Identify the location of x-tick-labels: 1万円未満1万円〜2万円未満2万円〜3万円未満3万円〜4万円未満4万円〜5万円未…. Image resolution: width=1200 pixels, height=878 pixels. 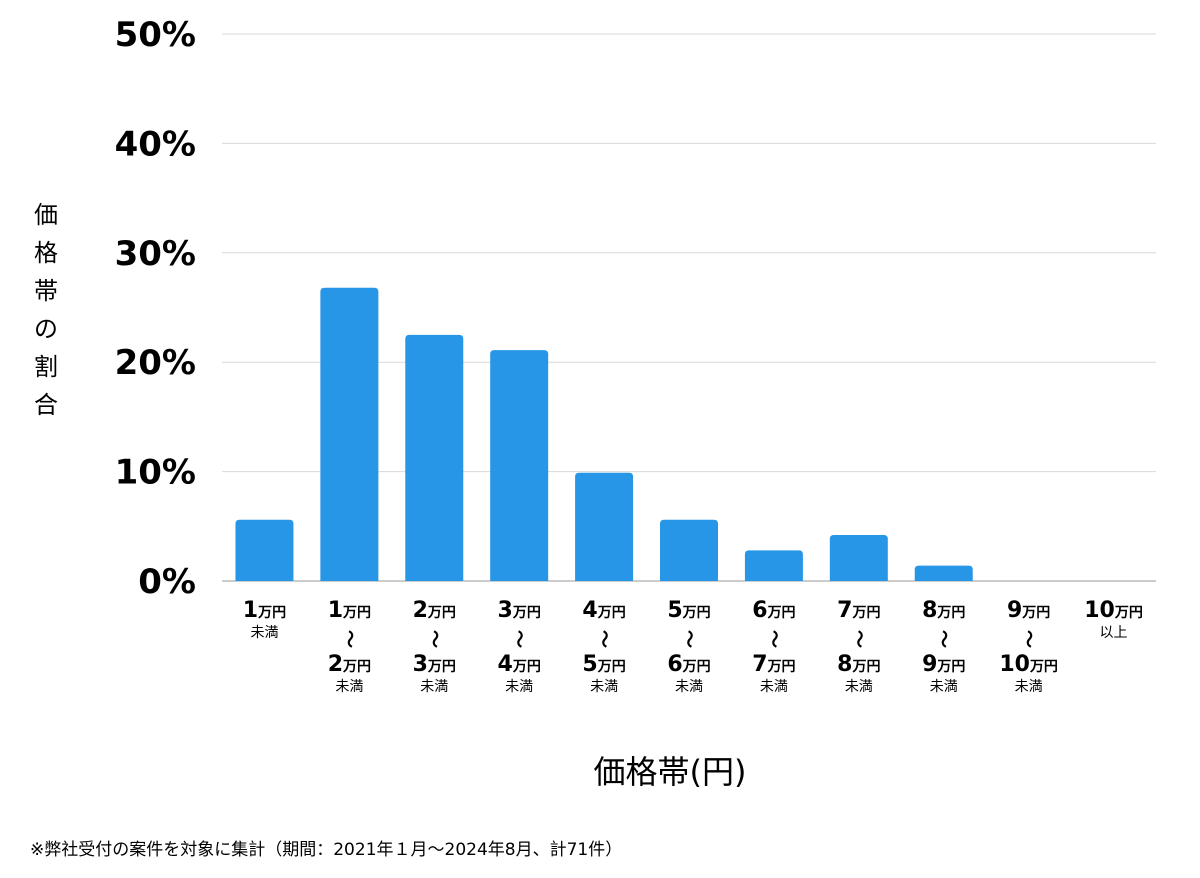
(693, 646).